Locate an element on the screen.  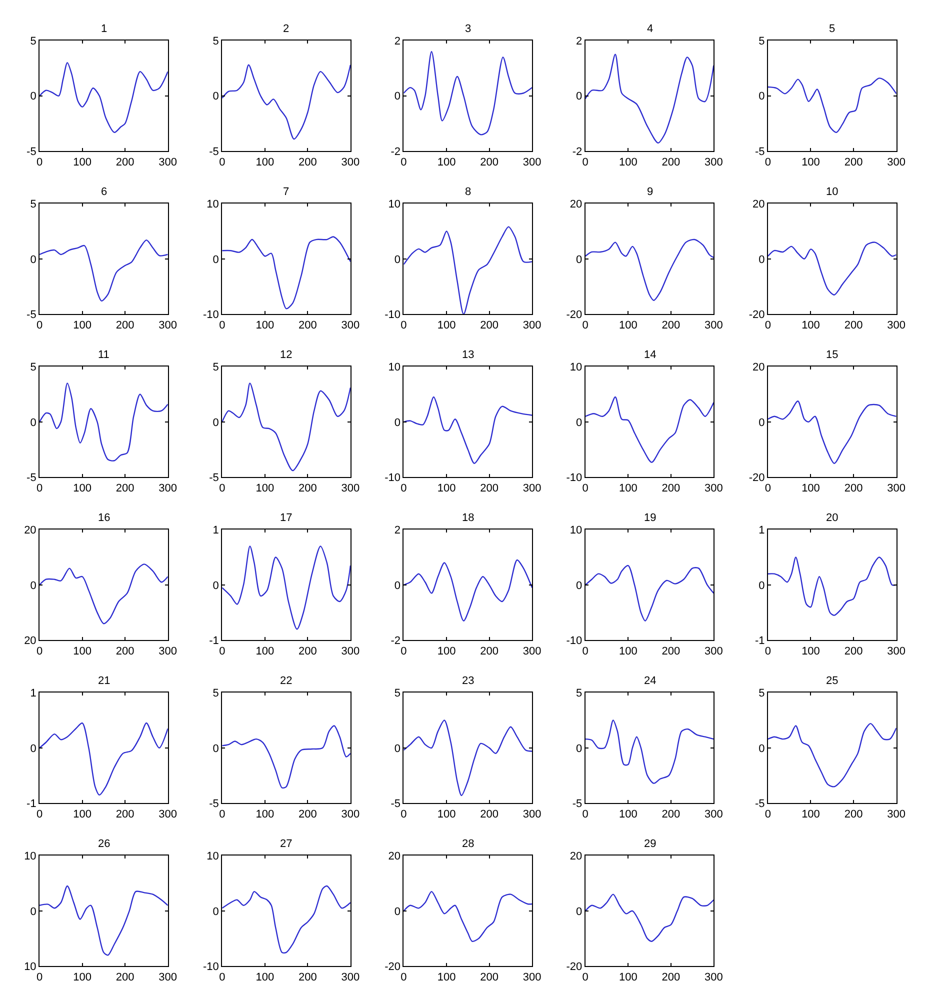
chart-title: 4 is located at coordinates (650, 29).